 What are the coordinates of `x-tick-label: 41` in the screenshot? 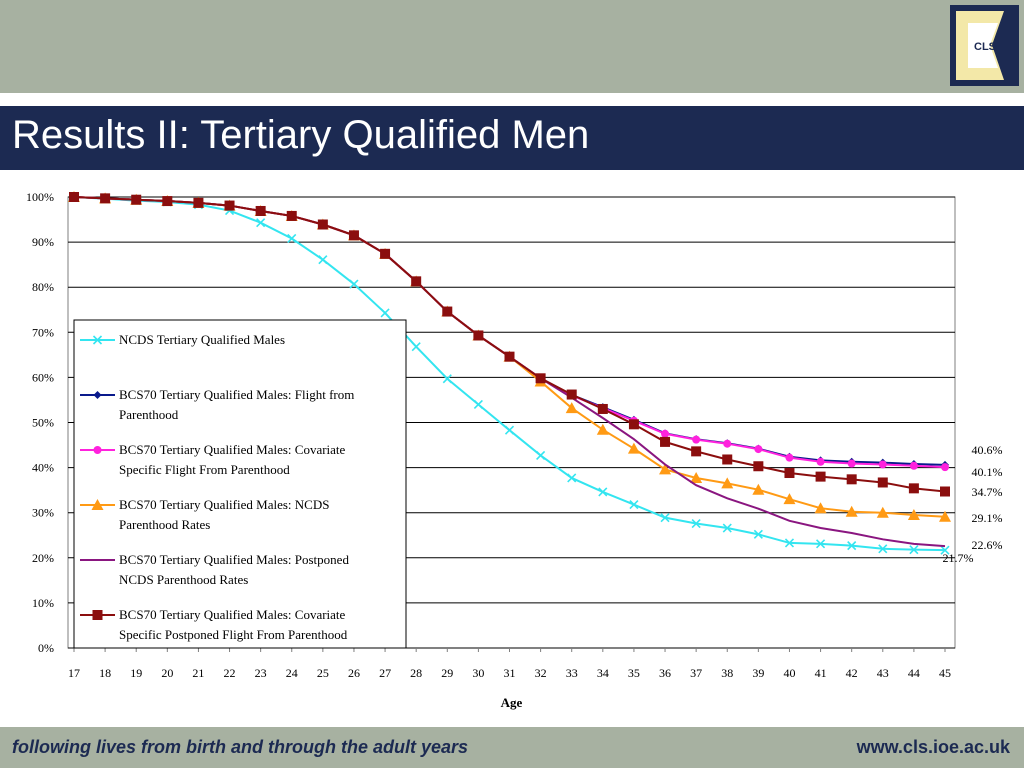 It's located at (821, 673).